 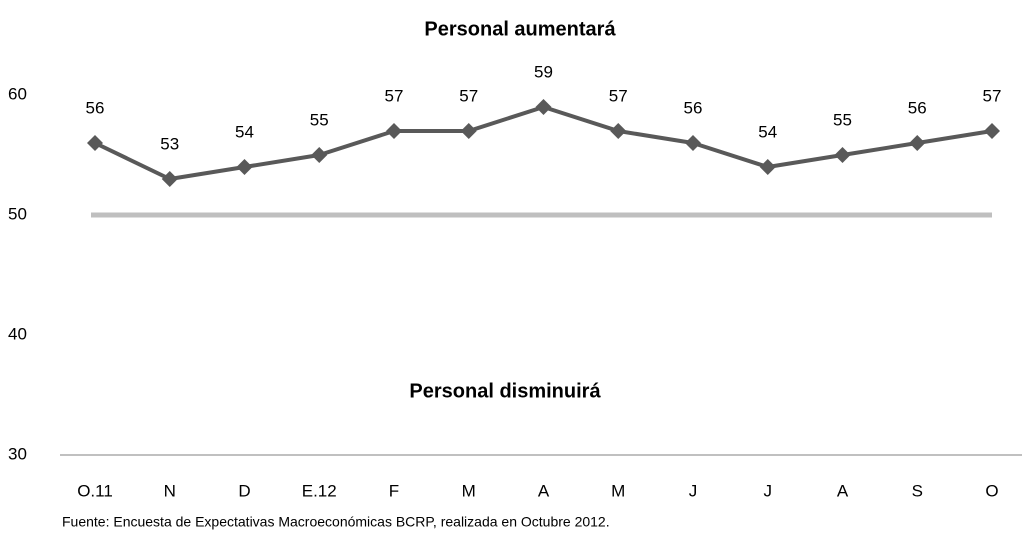 I want to click on x-tick-label: E.12, so click(x=319, y=490).